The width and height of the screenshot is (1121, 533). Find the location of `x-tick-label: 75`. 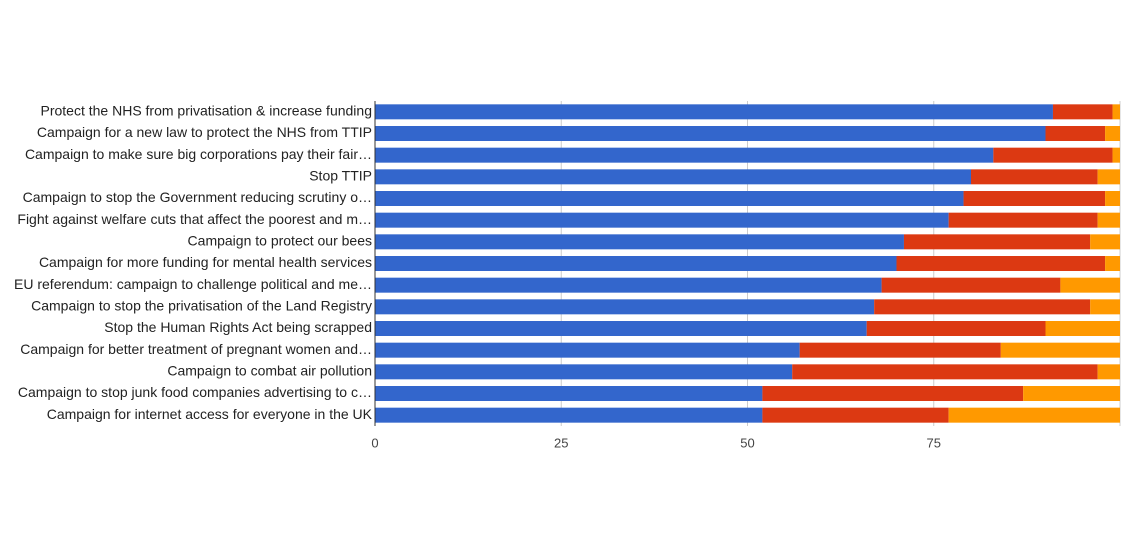

x-tick-label: 75 is located at coordinates (934, 442).